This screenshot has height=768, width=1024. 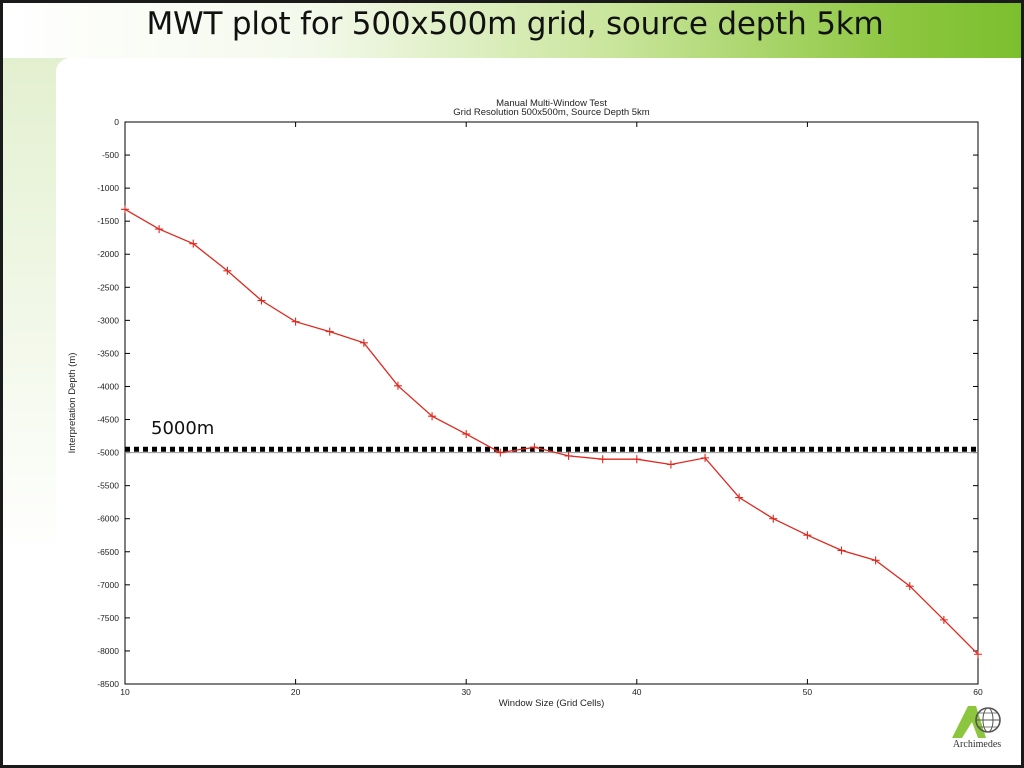 What do you see at coordinates (108, 519) in the screenshot?
I see `y-tick-label: -6000` at bounding box center [108, 519].